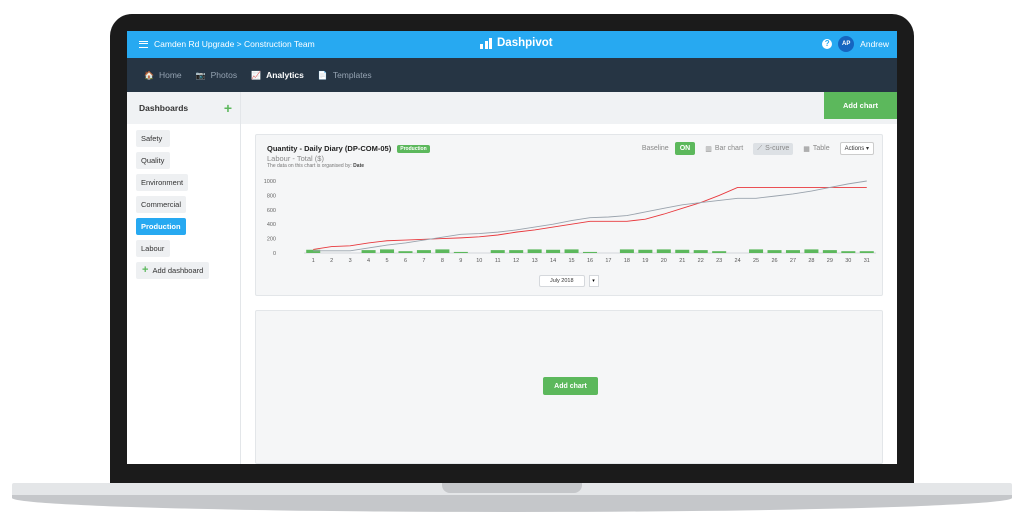 The height and width of the screenshot is (512, 1024). I want to click on nav-photos: 📷 Photos, so click(216, 75).